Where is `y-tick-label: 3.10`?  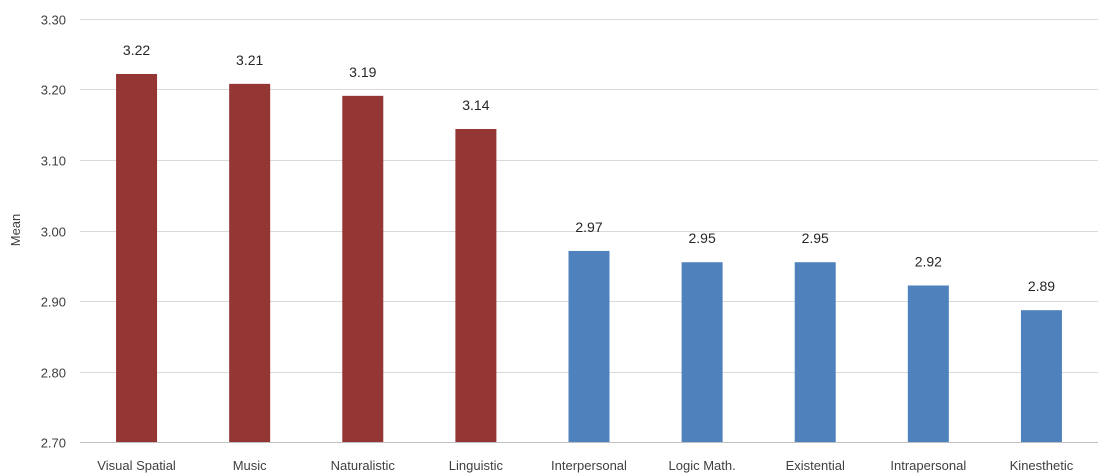 y-tick-label: 3.10 is located at coordinates (53, 161).